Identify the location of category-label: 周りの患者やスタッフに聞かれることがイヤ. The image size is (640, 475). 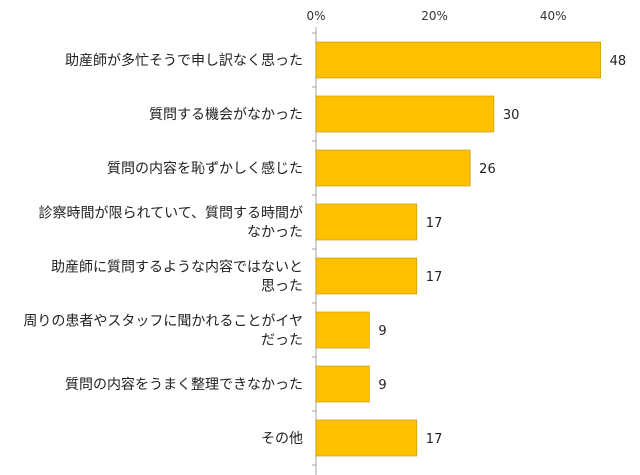
(163, 322).